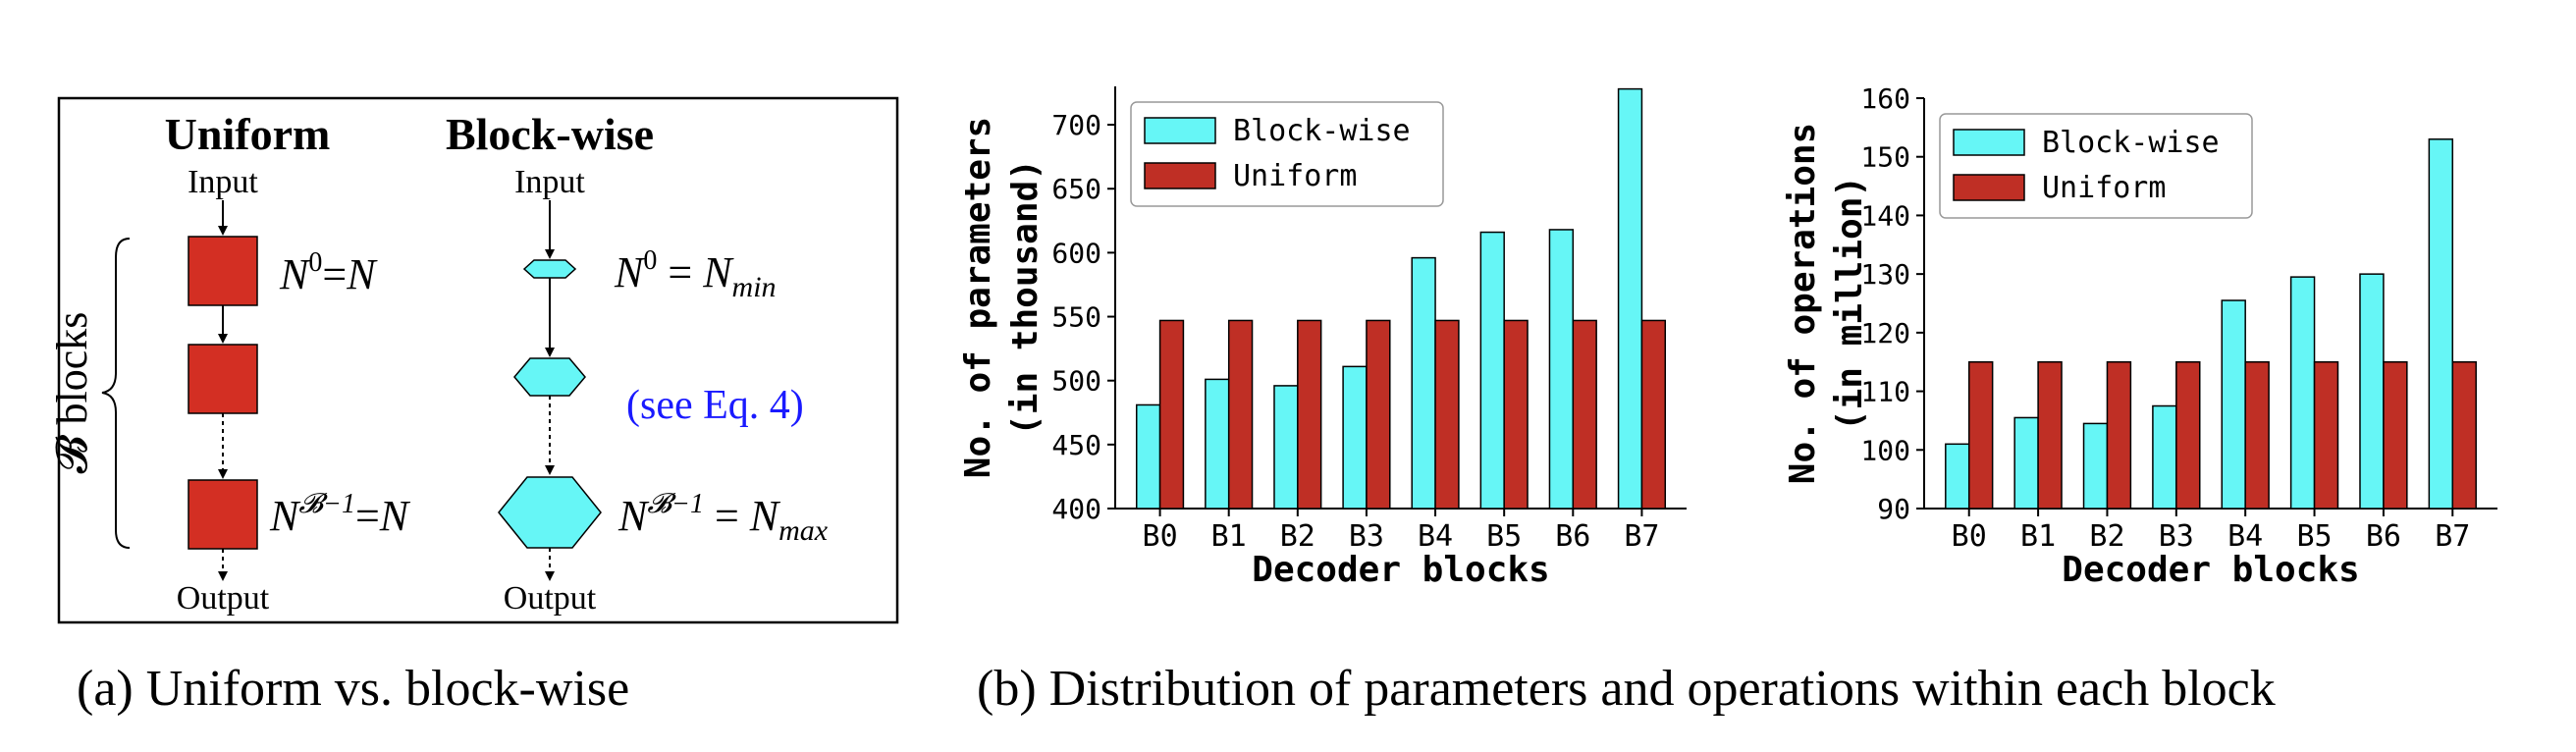 Image resolution: width=2576 pixels, height=752 pixels. What do you see at coordinates (223, 598) in the screenshot?
I see `uniform-output-label: Output` at bounding box center [223, 598].